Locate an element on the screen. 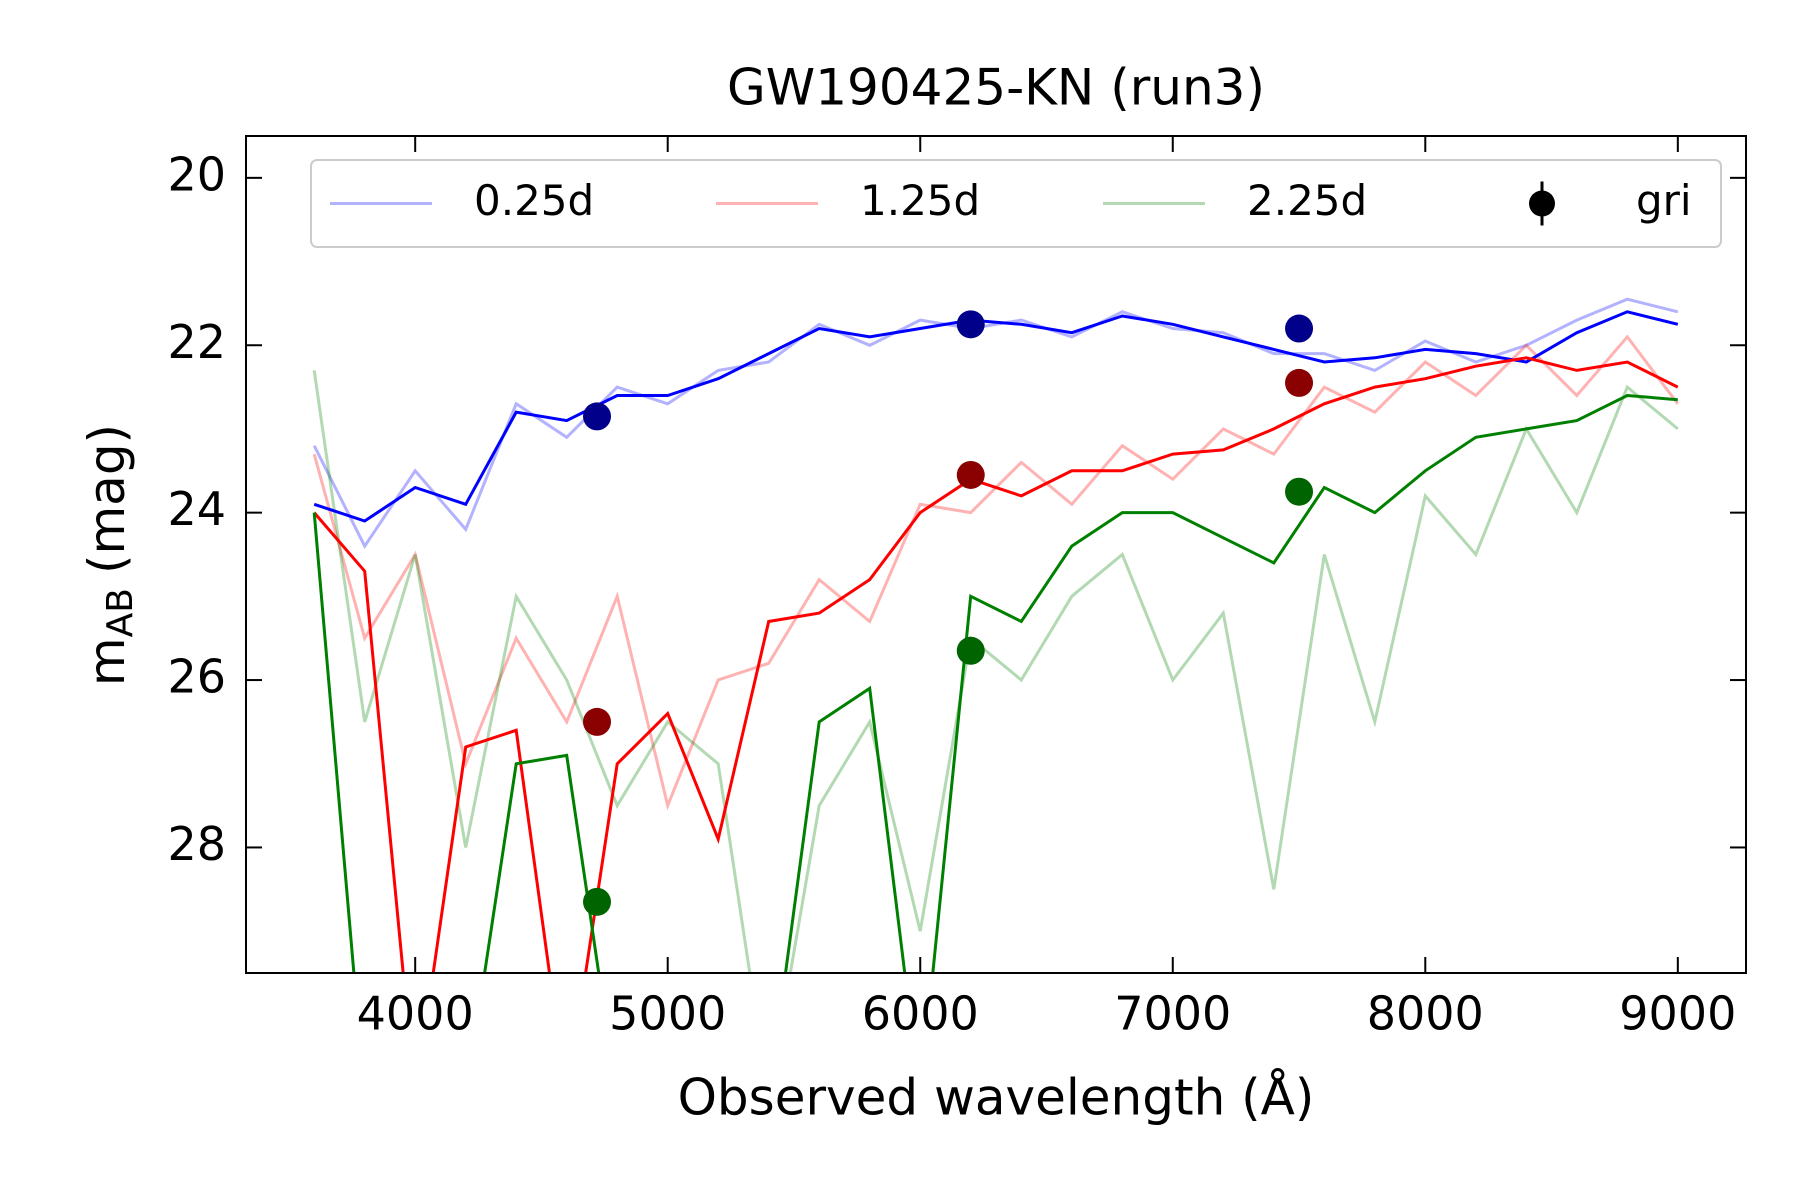  legend-label: 1.25d is located at coordinates (920, 200).